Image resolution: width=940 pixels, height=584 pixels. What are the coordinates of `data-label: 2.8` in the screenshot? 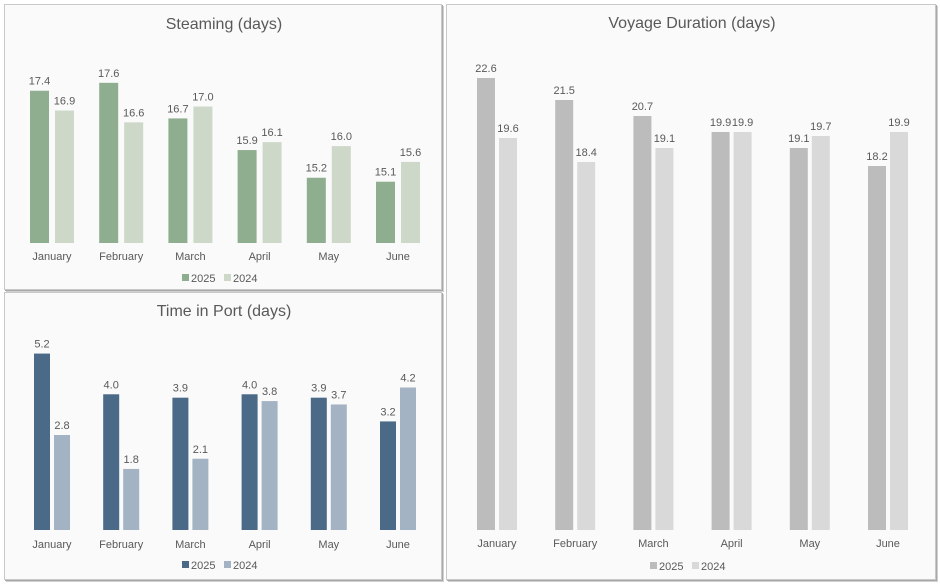 It's located at (61, 426).